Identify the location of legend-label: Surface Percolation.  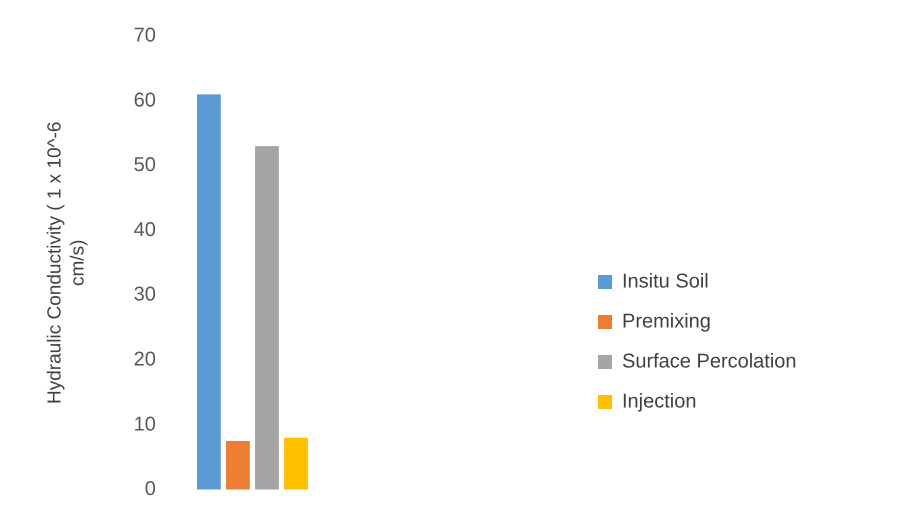
(709, 361).